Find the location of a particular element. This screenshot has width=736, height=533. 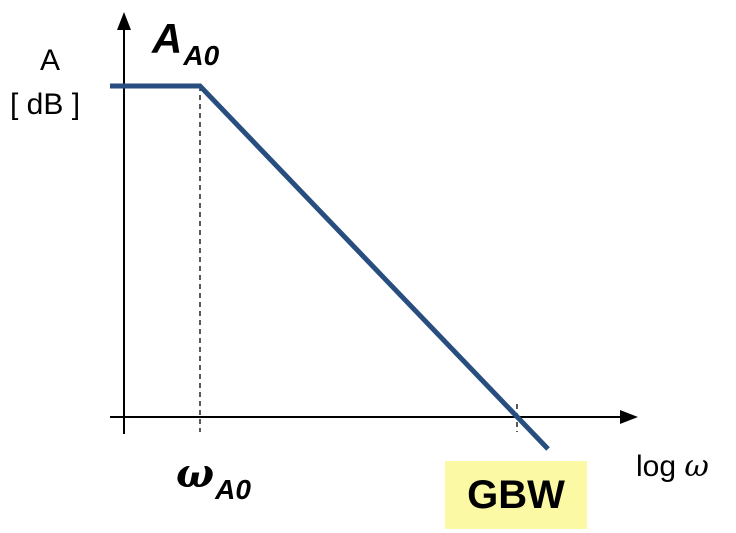

y-axis-unit-label: [ dB ] is located at coordinates (45, 104).